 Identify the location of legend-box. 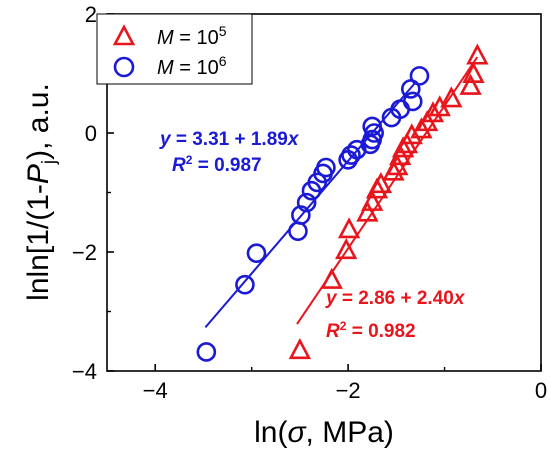
(174, 49).